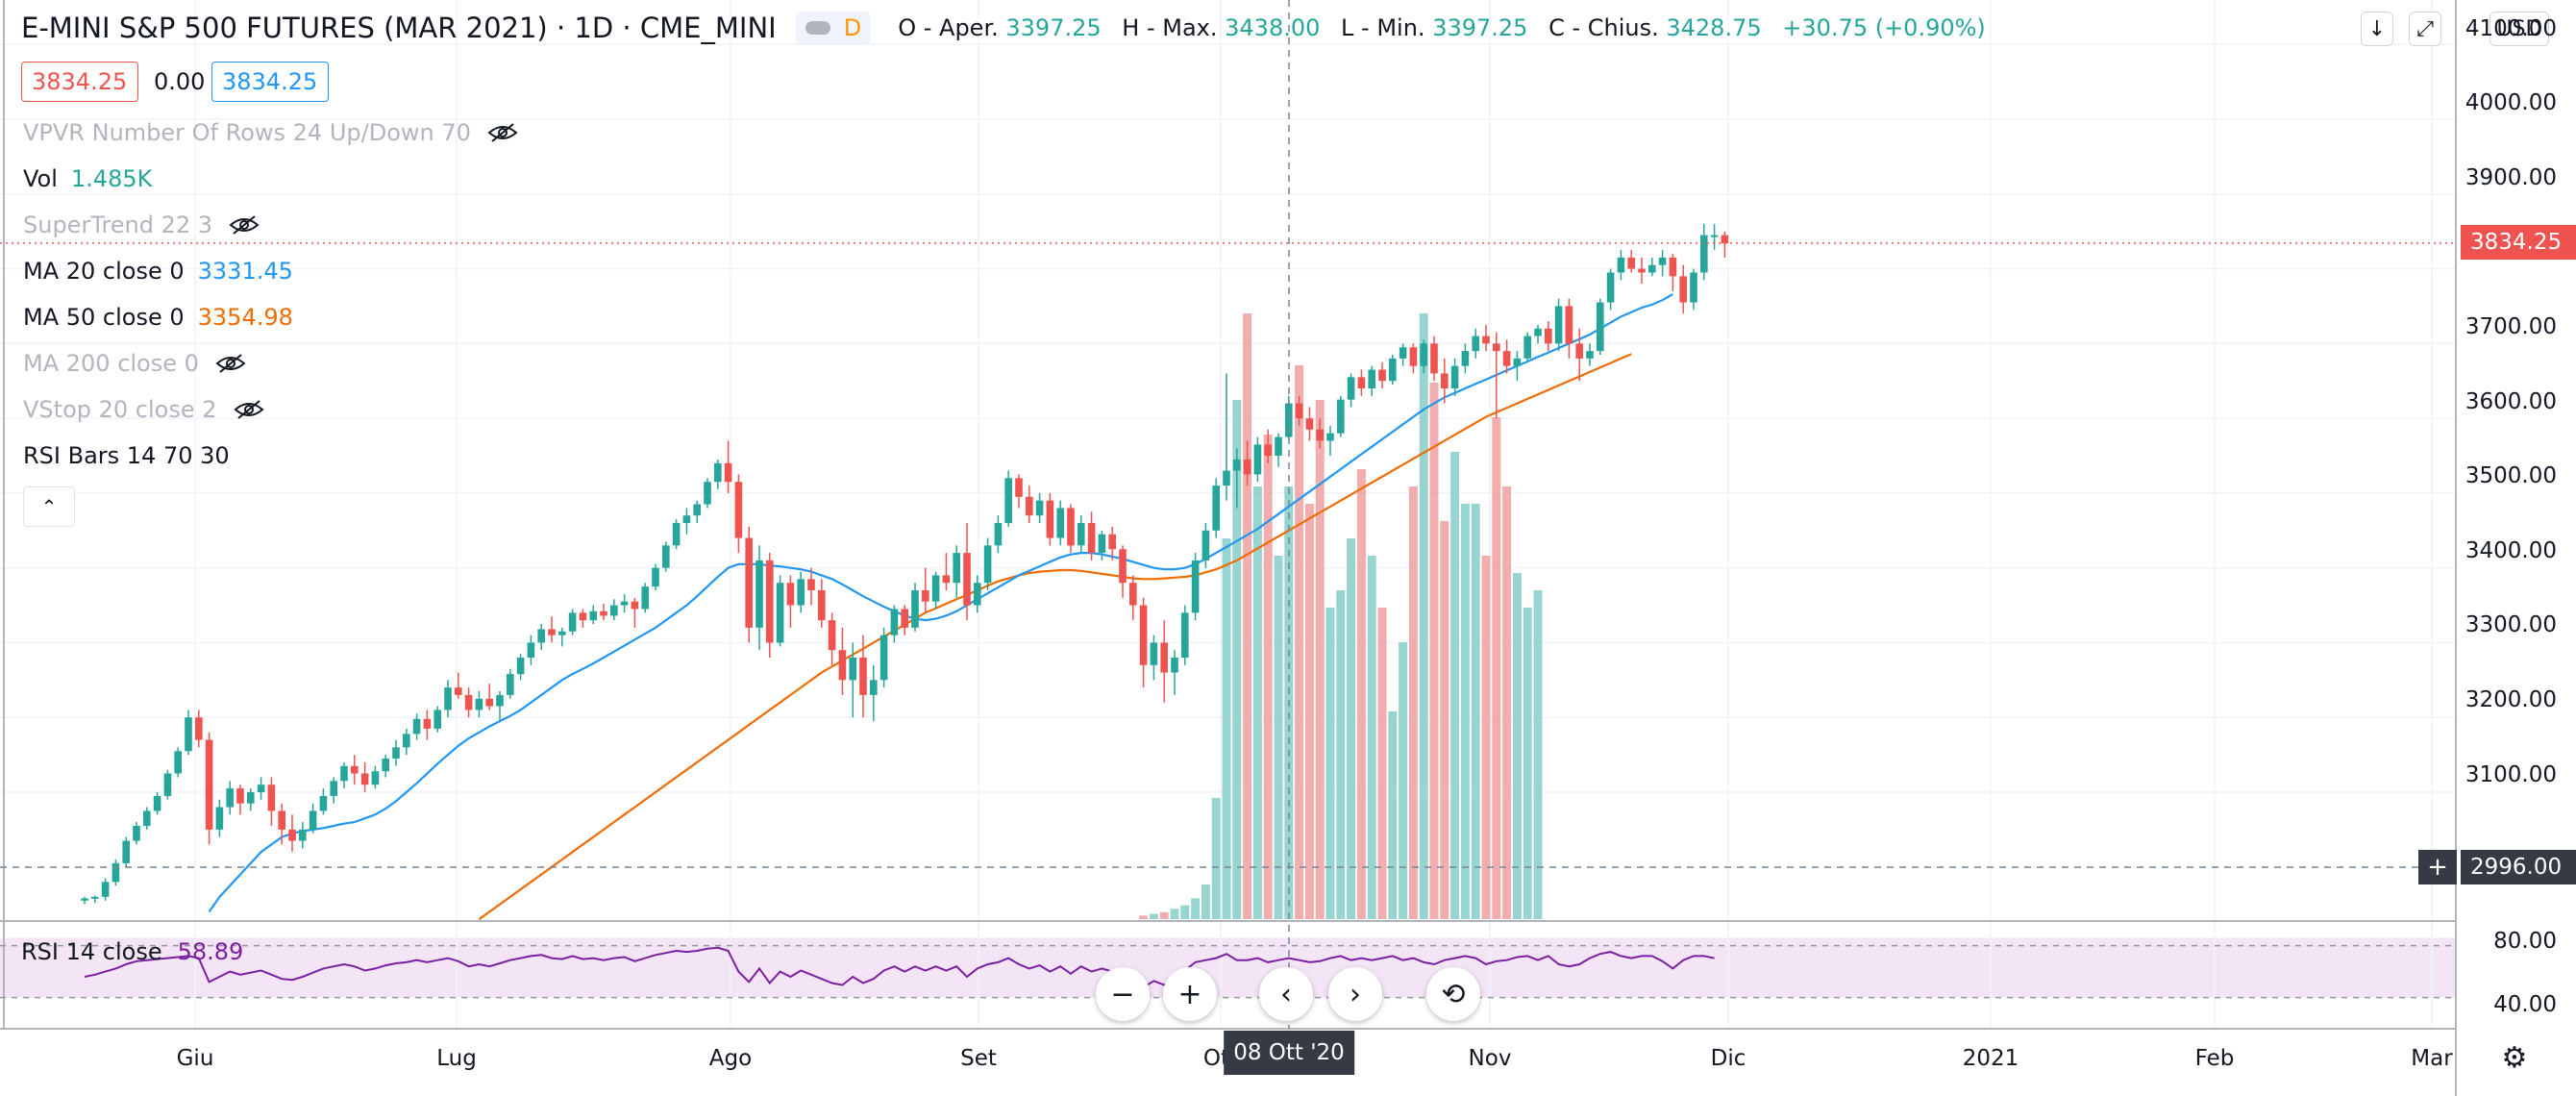  Describe the element at coordinates (104, 271) in the screenshot. I see `indicator-label: MA 20 close 0` at that location.